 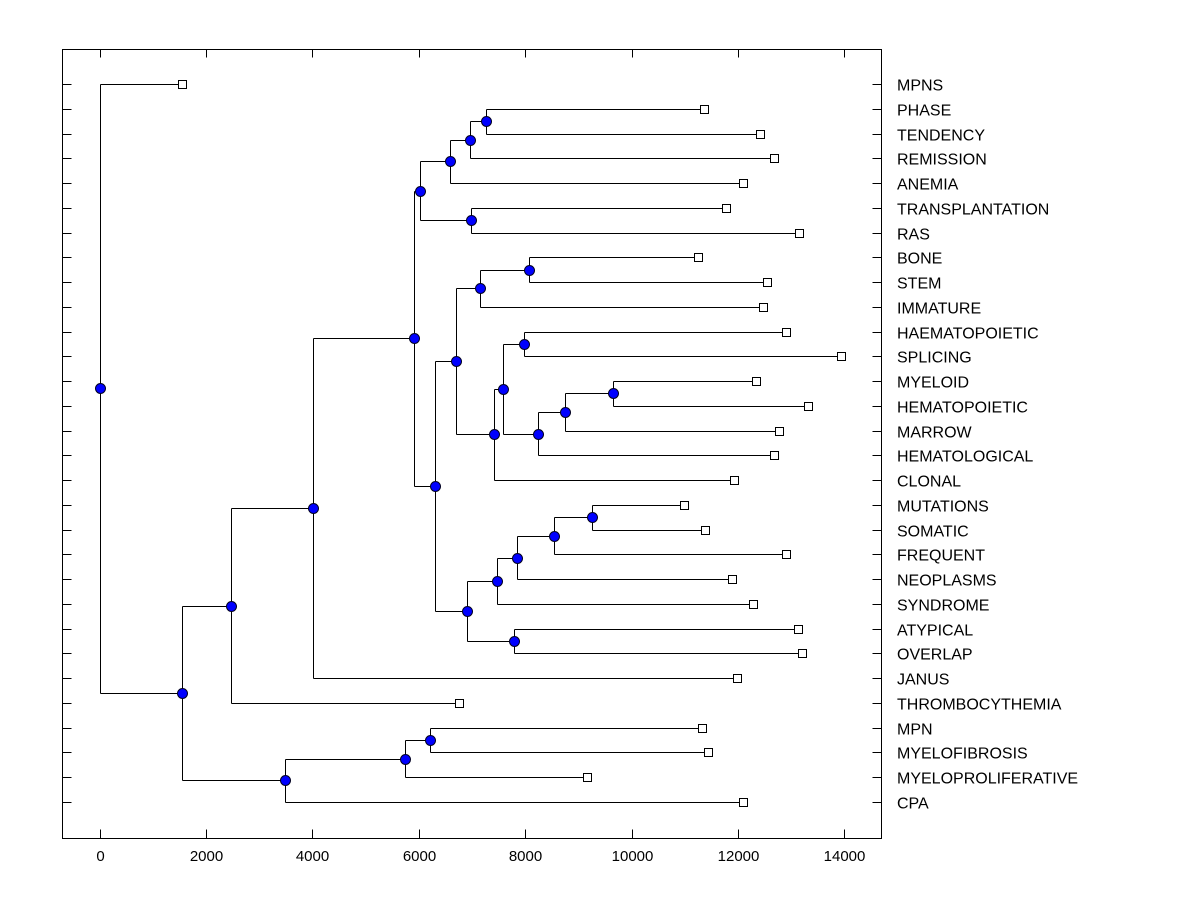 What do you see at coordinates (808, 406) in the screenshot?
I see `leaf-marker-hematopoietic` at bounding box center [808, 406].